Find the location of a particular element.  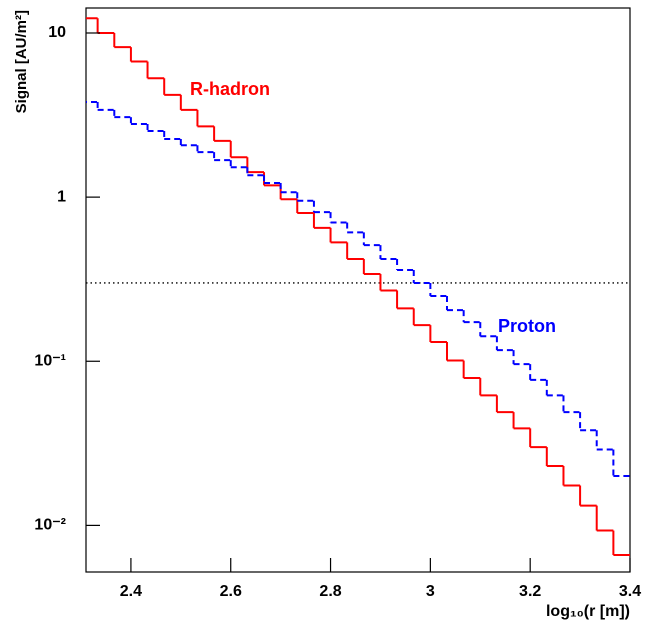

y-tick-label: 10⁻² is located at coordinates (50, 525).